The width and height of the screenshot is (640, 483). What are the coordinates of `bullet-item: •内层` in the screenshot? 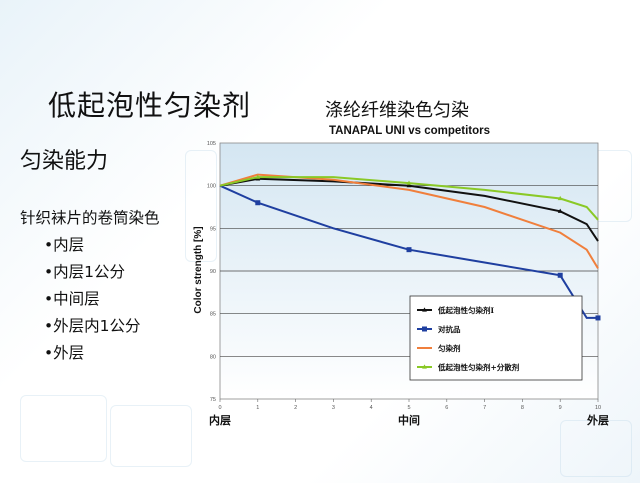 It's located at (64, 245).